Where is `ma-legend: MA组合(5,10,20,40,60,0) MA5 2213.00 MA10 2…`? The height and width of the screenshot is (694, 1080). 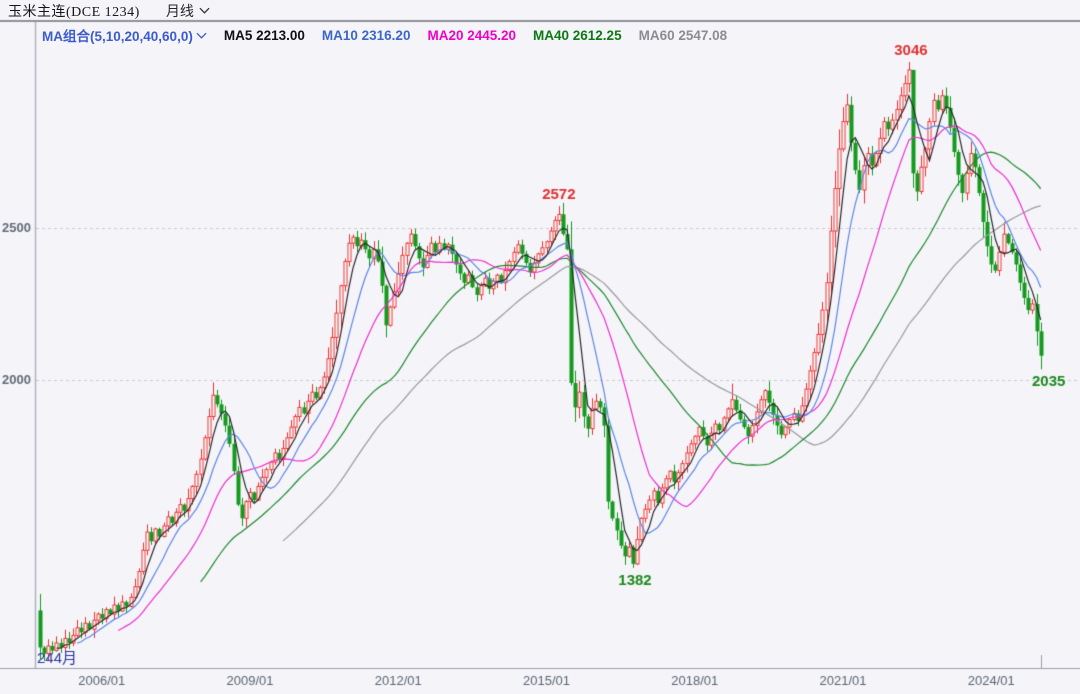 ma-legend: MA组合(5,10,20,40,60,0) MA5 2213.00 MA10 2… is located at coordinates (384, 35).